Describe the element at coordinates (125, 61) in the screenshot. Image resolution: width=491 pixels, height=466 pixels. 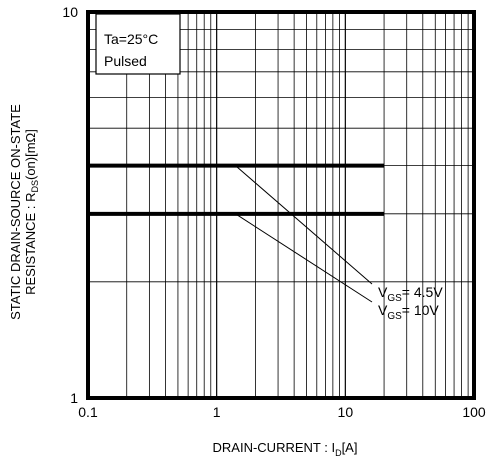
I see `condition-pulsed: Pulsed` at that location.